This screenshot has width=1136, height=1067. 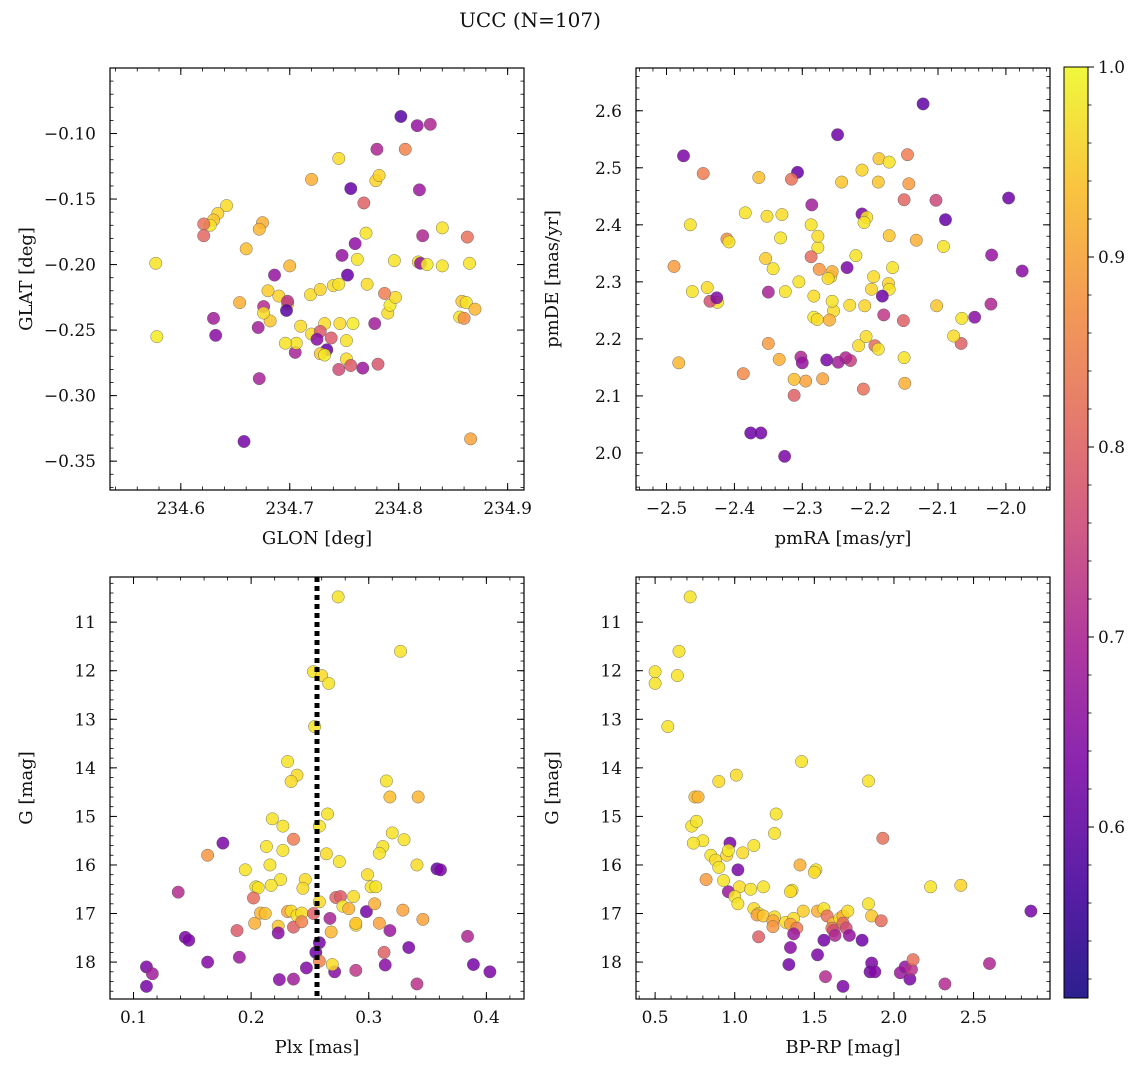 I want to click on x-tick-label: 234.9, so click(x=507, y=509).